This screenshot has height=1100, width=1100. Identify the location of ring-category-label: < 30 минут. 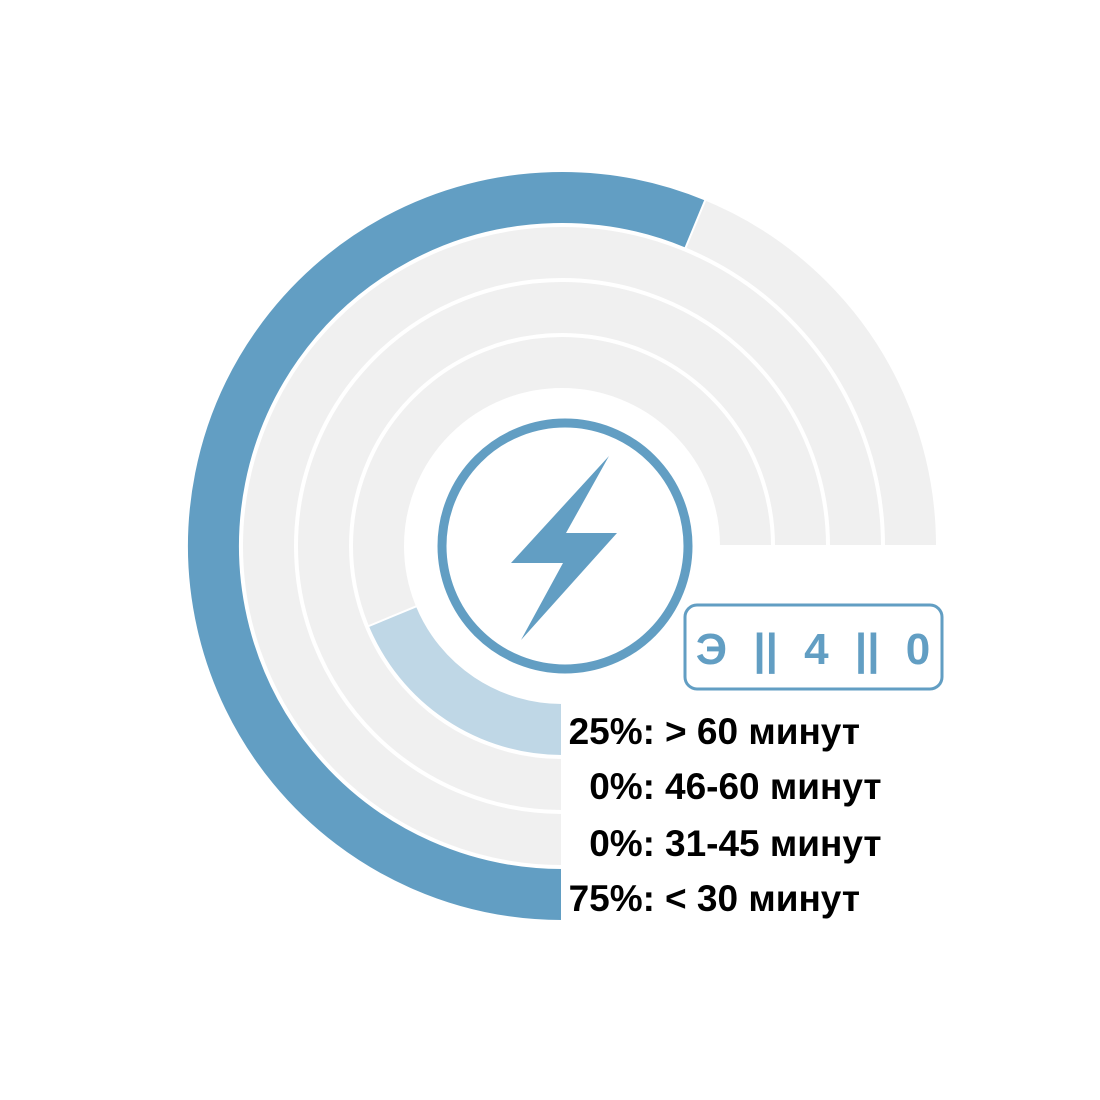
(762, 898).